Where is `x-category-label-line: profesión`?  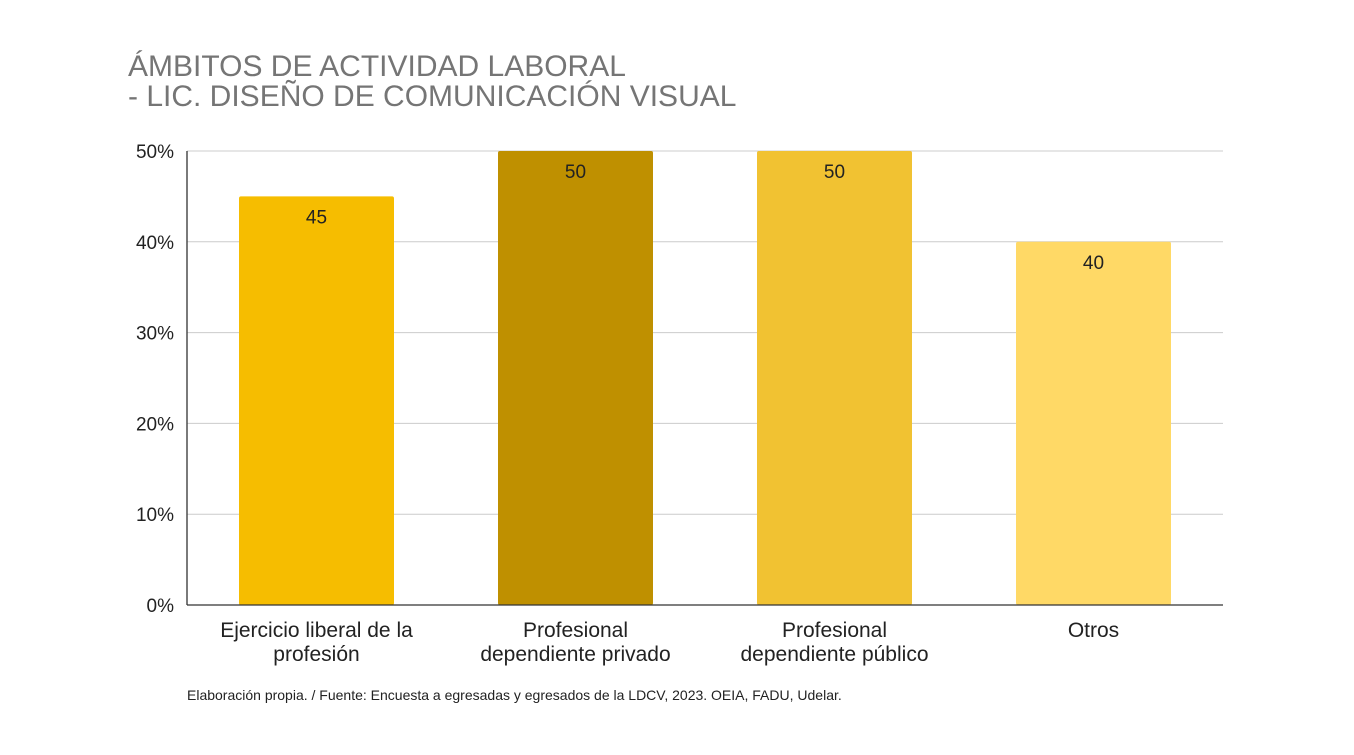 x-category-label-line: profesión is located at coordinates (316, 654).